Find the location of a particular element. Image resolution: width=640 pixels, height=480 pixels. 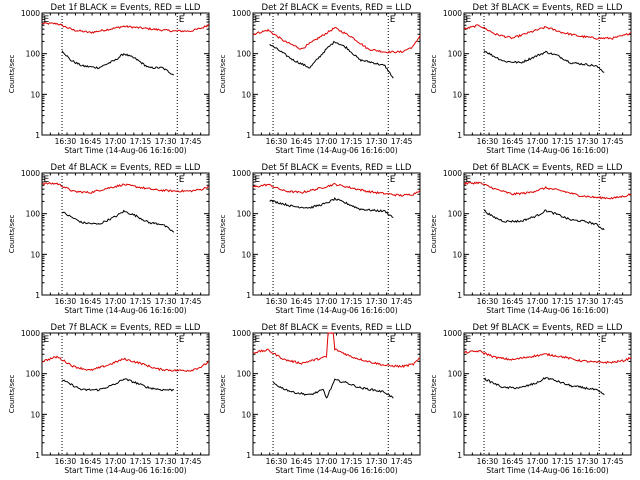

panel-title: Det 8f BLACK = Events, RED = LLD is located at coordinates (337, 328).